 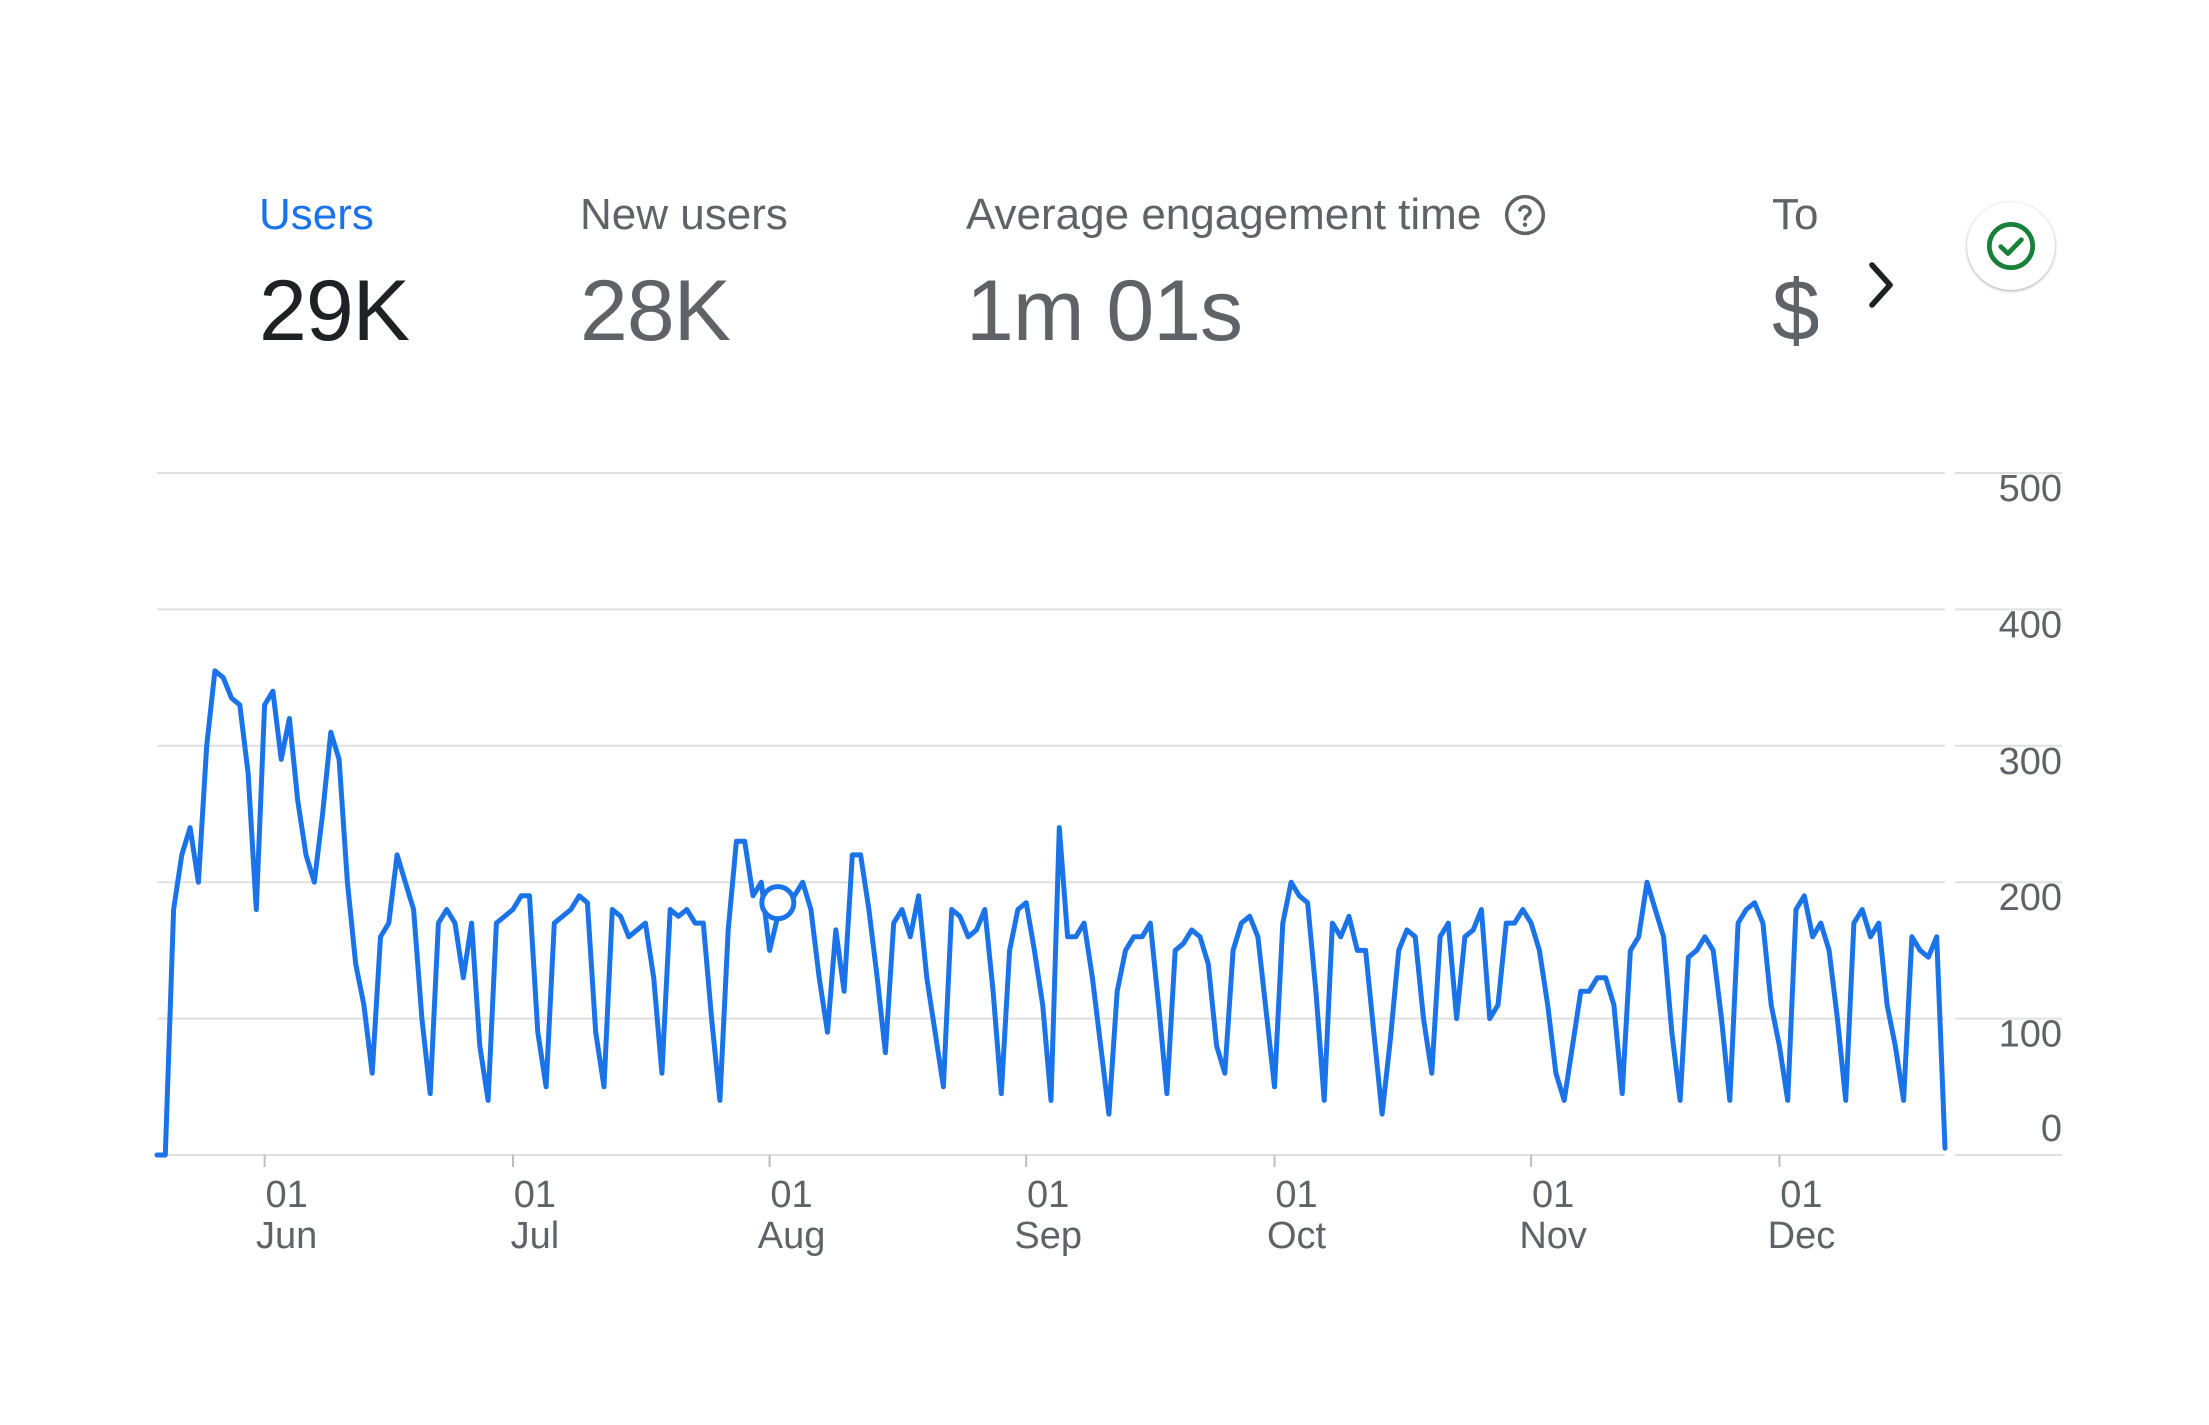 What do you see at coordinates (1256, 275) in the screenshot?
I see `metric-tab-average-engagement-time: Average engagement time 1m 01s` at bounding box center [1256, 275].